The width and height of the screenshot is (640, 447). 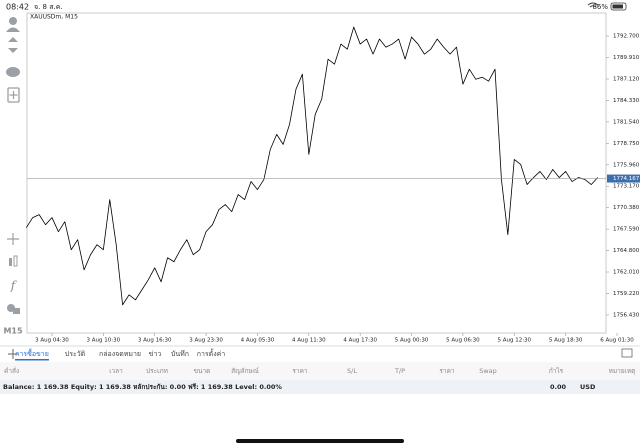 What do you see at coordinates (399, 371) in the screenshot?
I see `column-header: T/P` at bounding box center [399, 371].